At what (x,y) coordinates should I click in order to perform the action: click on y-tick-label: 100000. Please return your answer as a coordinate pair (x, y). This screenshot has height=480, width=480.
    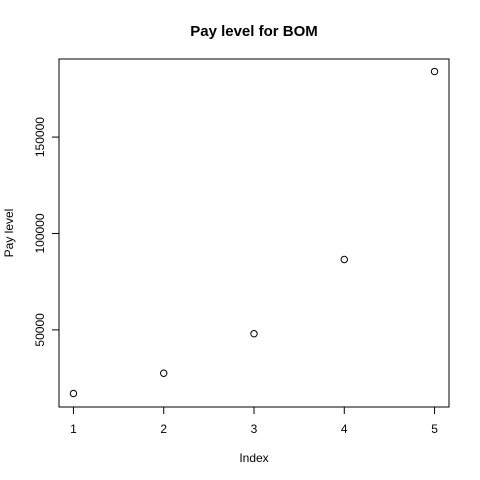
    Looking at the image, I should click on (40, 233).